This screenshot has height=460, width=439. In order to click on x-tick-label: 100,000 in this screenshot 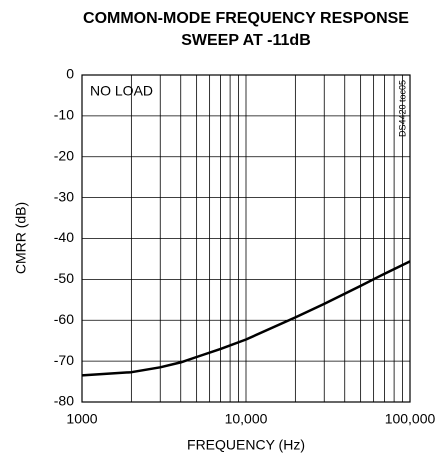, I will do `click(410, 419)`.